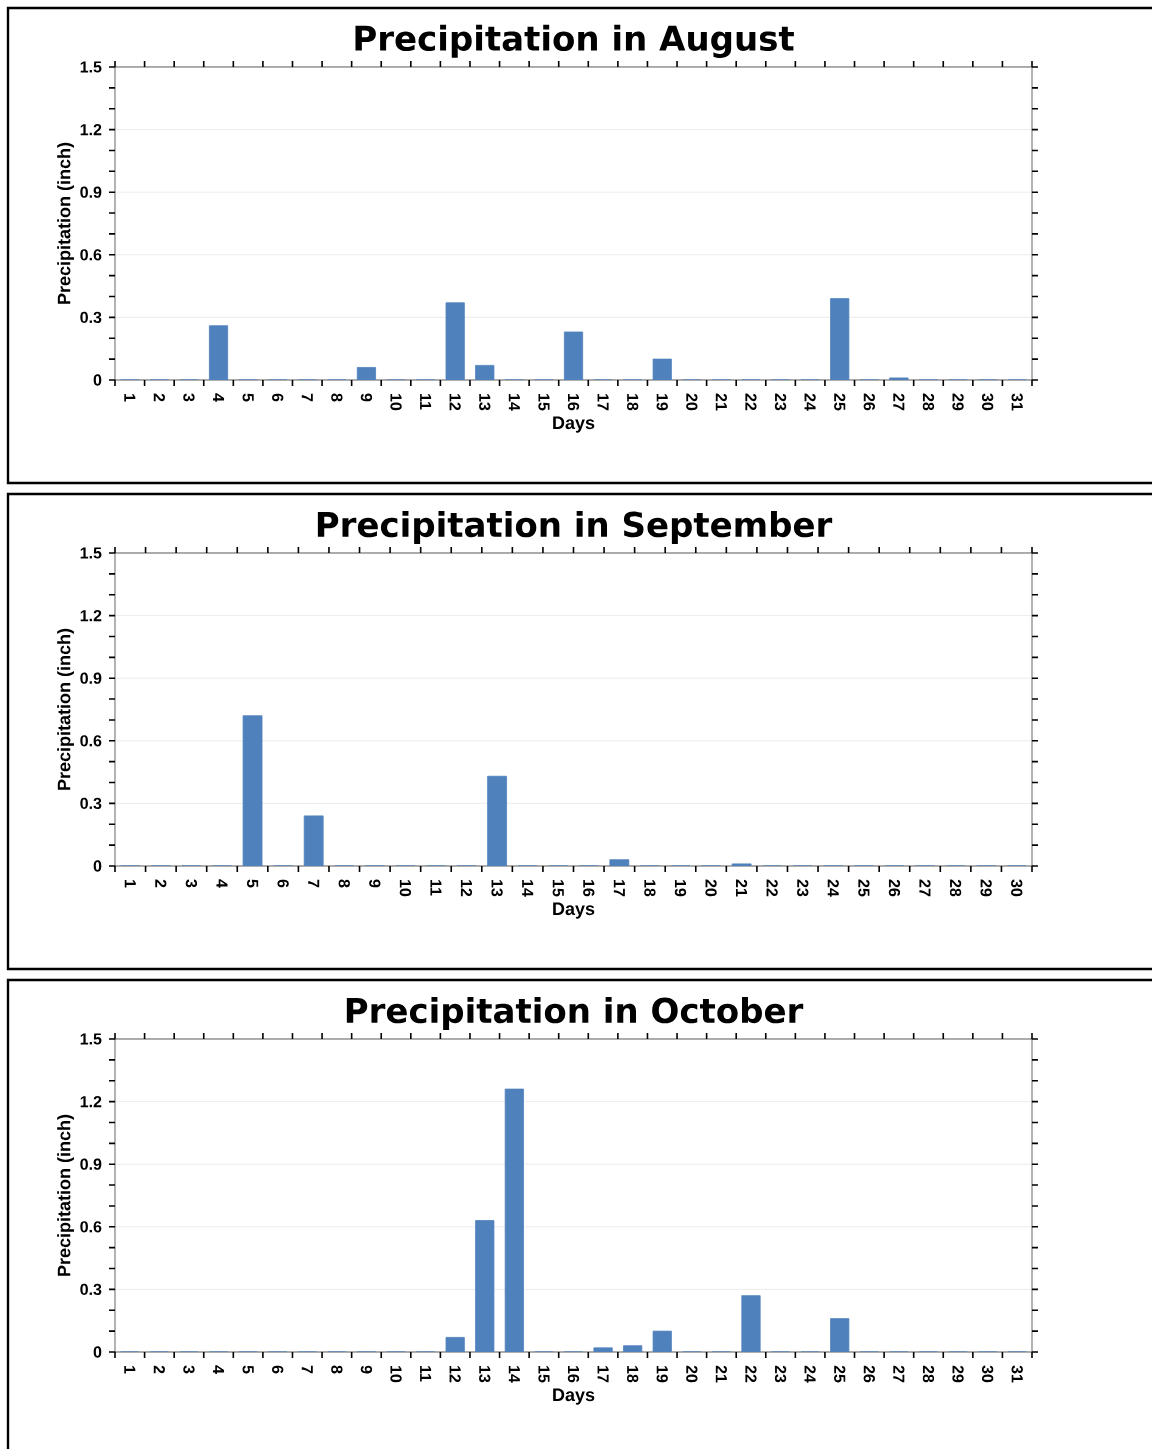 Image resolution: width=1152 pixels, height=1449 pixels. Describe the element at coordinates (283, 883) in the screenshot. I see `x-tick-label: 6` at that location.